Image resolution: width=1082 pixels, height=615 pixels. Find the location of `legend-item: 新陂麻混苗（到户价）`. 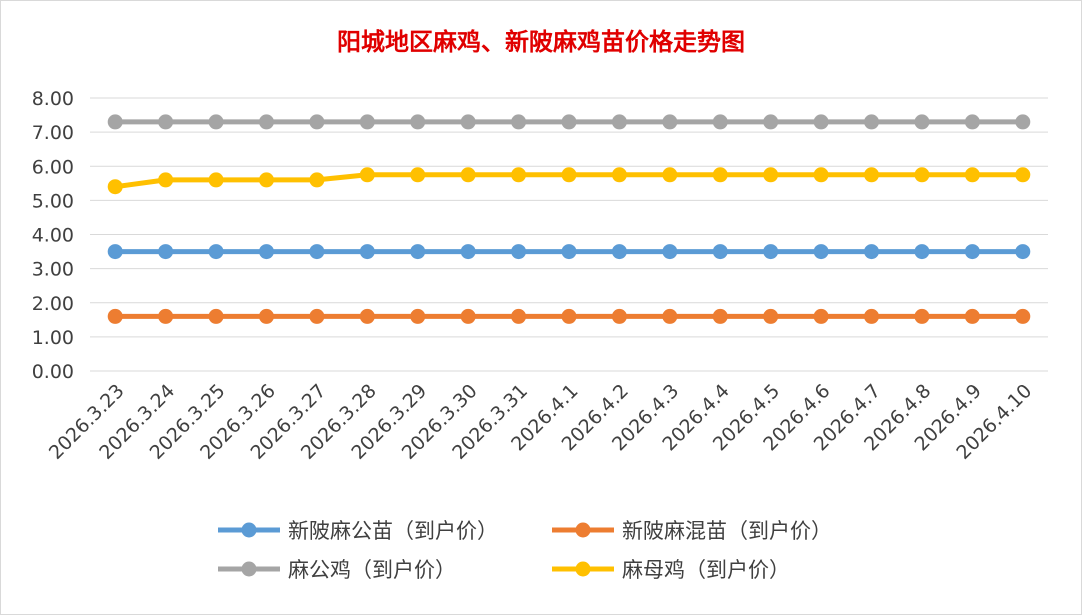

legend-item: 新陂麻混苗（到户价） is located at coordinates (692, 531).